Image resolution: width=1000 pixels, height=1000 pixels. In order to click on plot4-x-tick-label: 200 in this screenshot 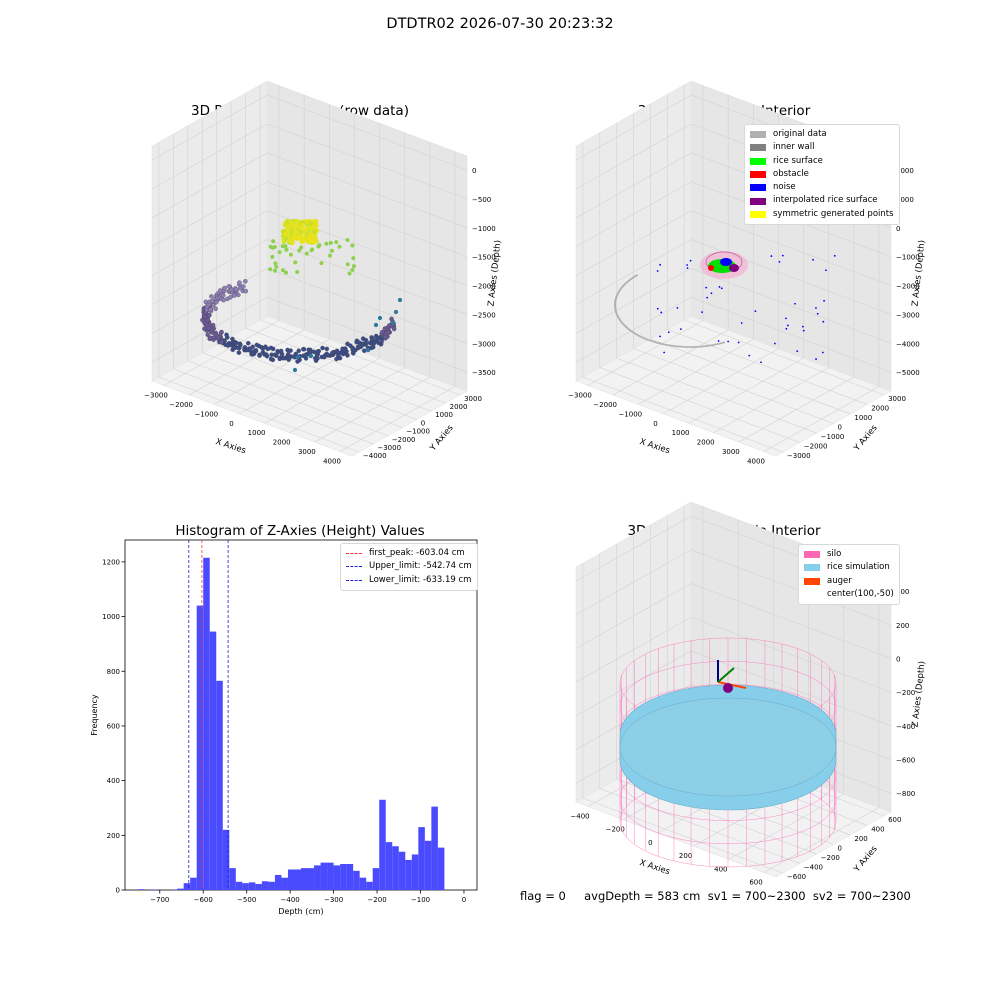, I will do `click(685, 856)`.